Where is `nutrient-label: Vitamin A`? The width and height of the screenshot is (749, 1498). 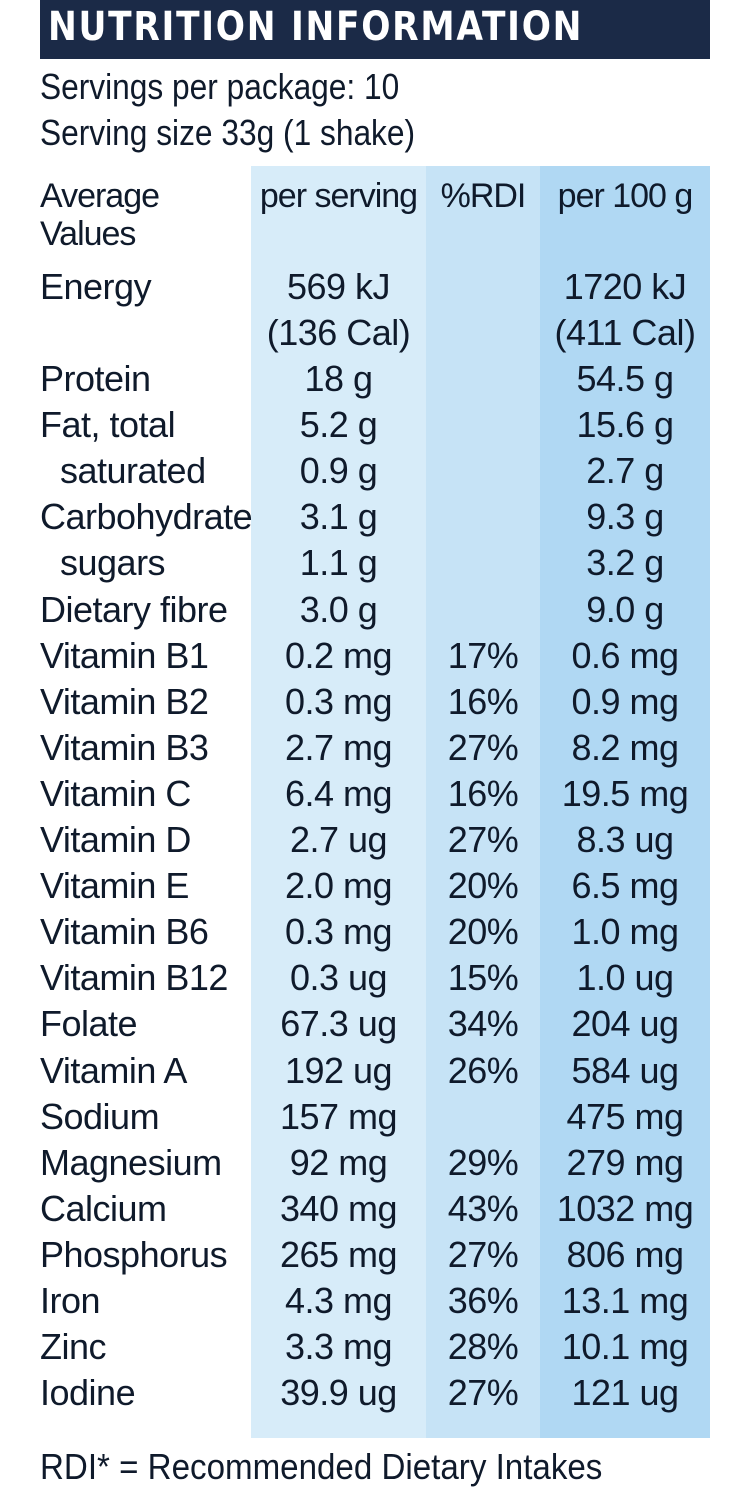 nutrient-label: Vitamin A is located at coordinates (113, 1070).